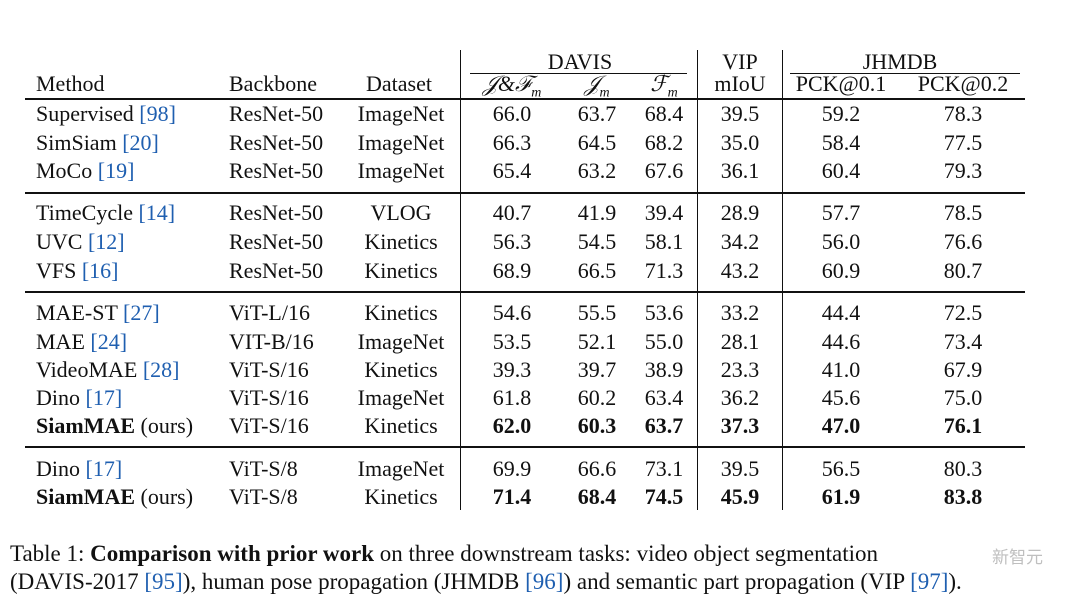 The image size is (1079, 611). What do you see at coordinates (963, 170) in the screenshot?
I see `pck02-cell: 79.3` at bounding box center [963, 170].